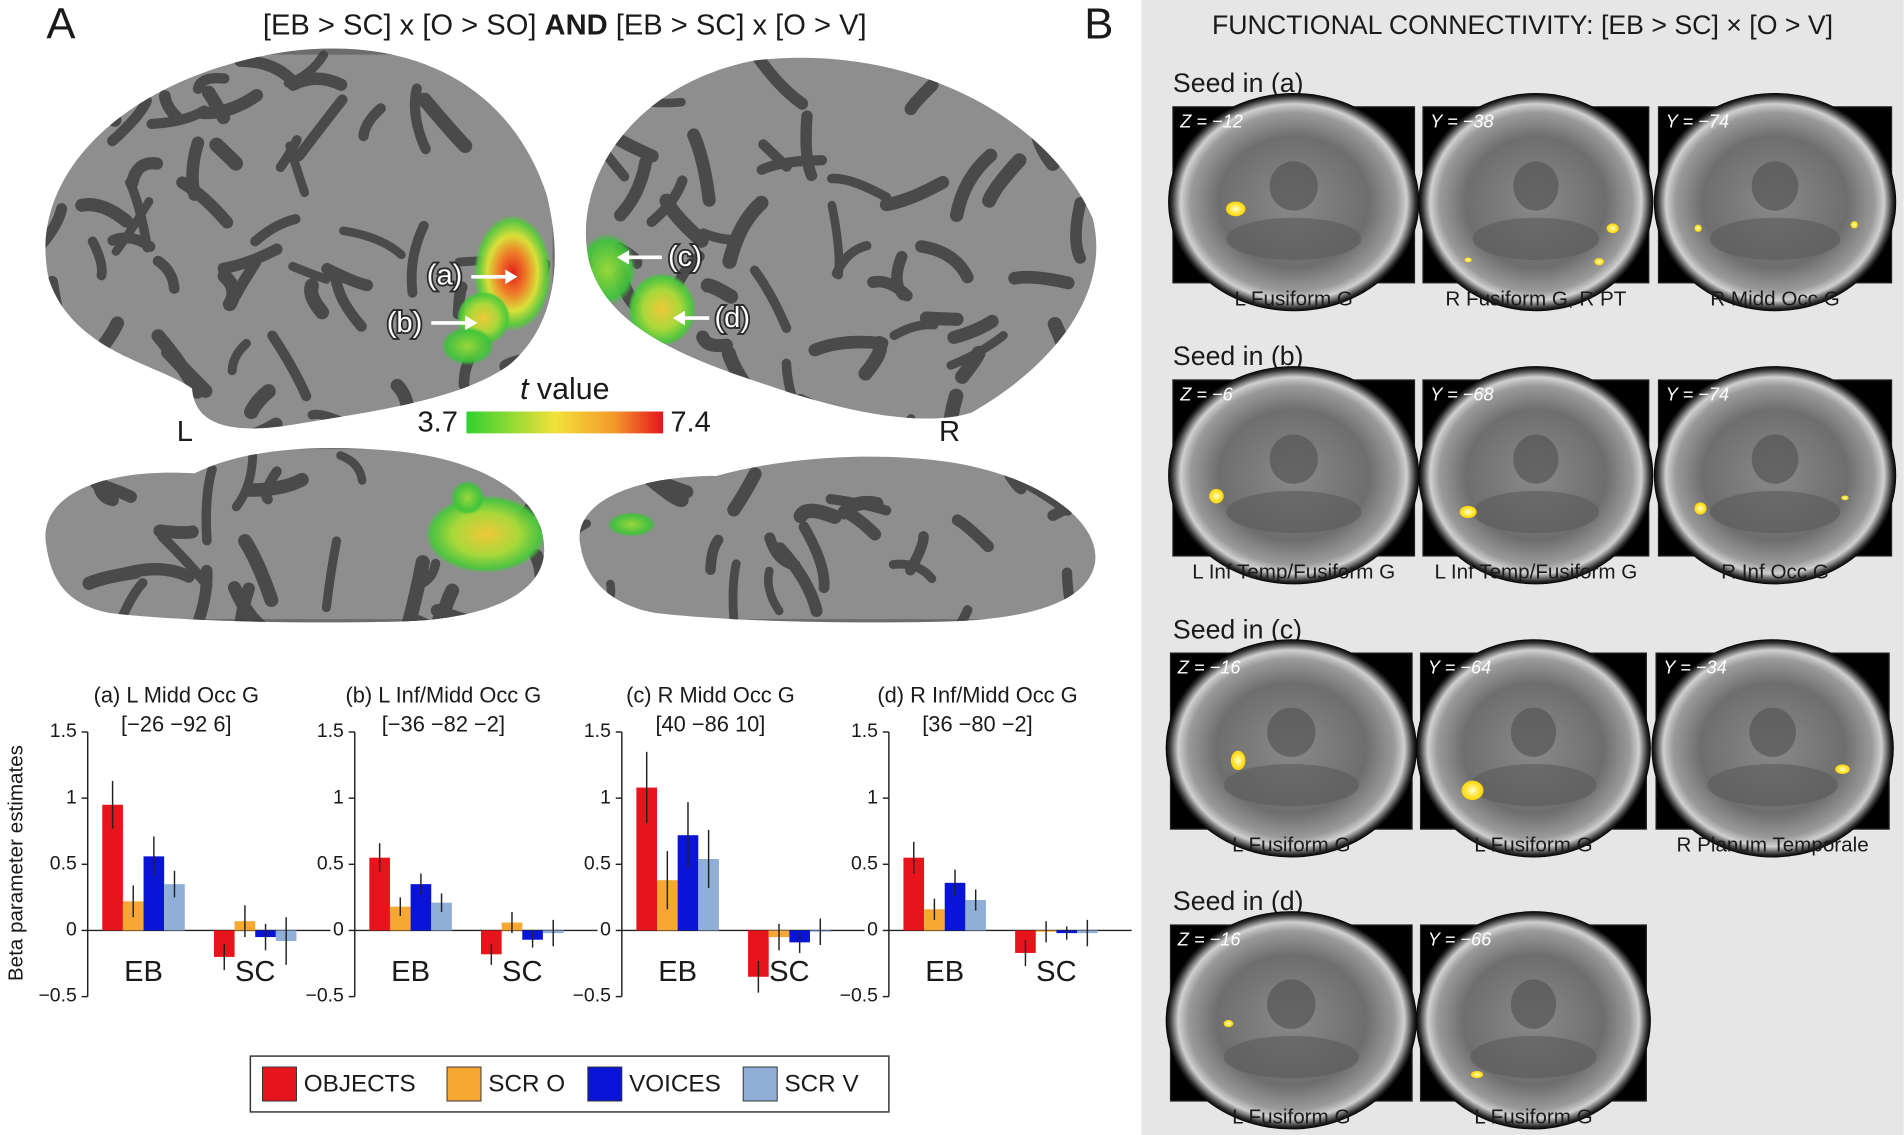  Describe the element at coordinates (1056, 972) in the screenshot. I see `x-category-label: SC` at that location.